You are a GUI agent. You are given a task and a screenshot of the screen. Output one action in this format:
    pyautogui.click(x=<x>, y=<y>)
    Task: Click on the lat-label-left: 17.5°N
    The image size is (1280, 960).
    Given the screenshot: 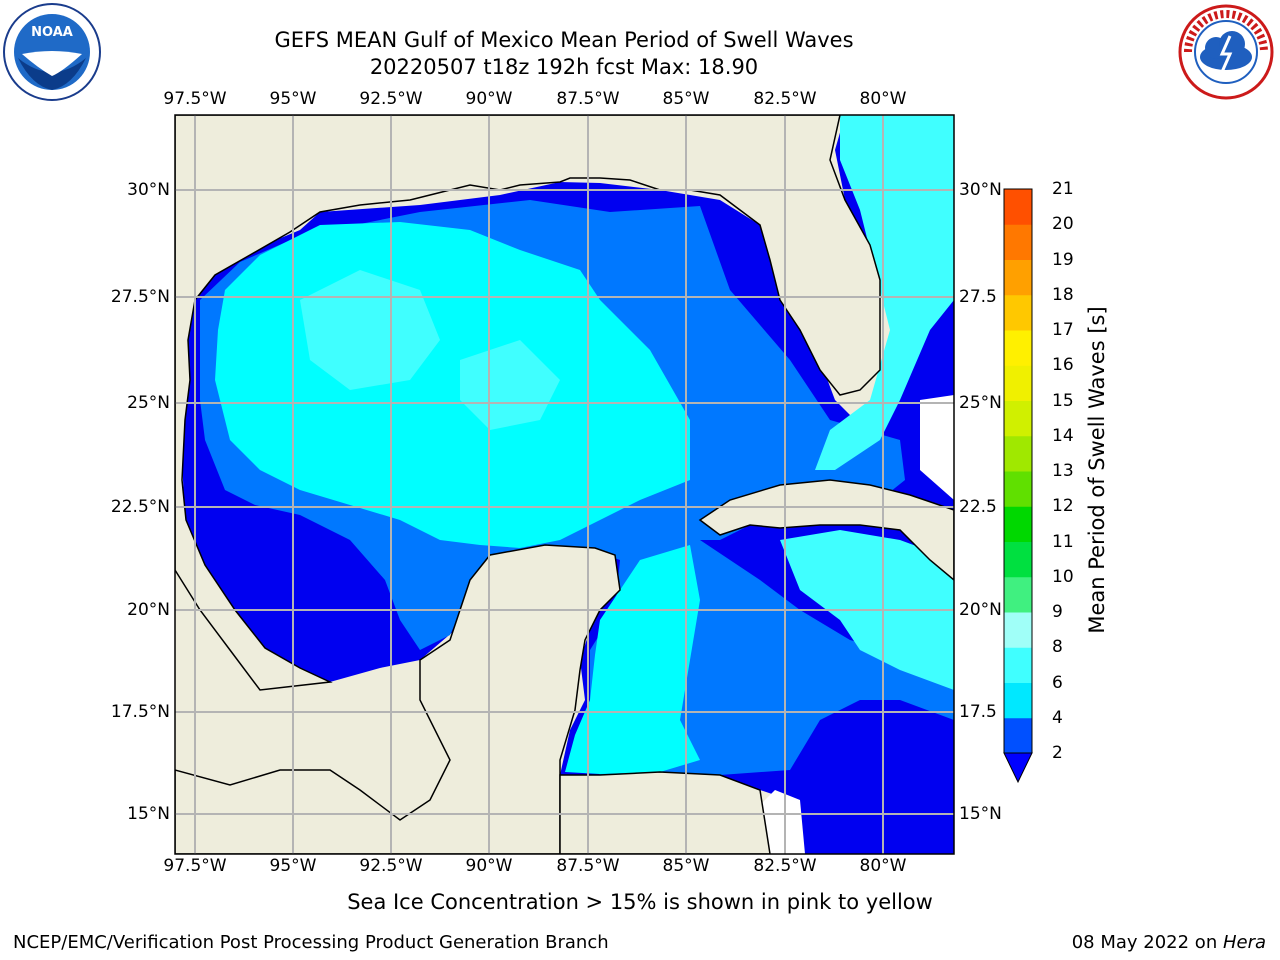 What is the action you would take?
    pyautogui.click(x=140, y=712)
    